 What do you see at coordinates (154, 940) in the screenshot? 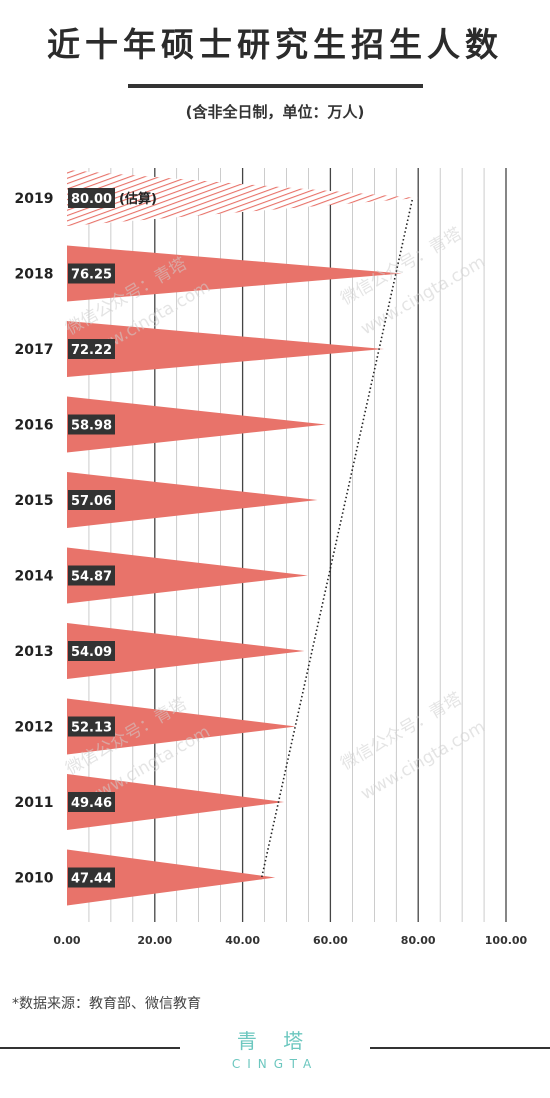
I see `x-tick-label-1: 20.00` at bounding box center [154, 940].